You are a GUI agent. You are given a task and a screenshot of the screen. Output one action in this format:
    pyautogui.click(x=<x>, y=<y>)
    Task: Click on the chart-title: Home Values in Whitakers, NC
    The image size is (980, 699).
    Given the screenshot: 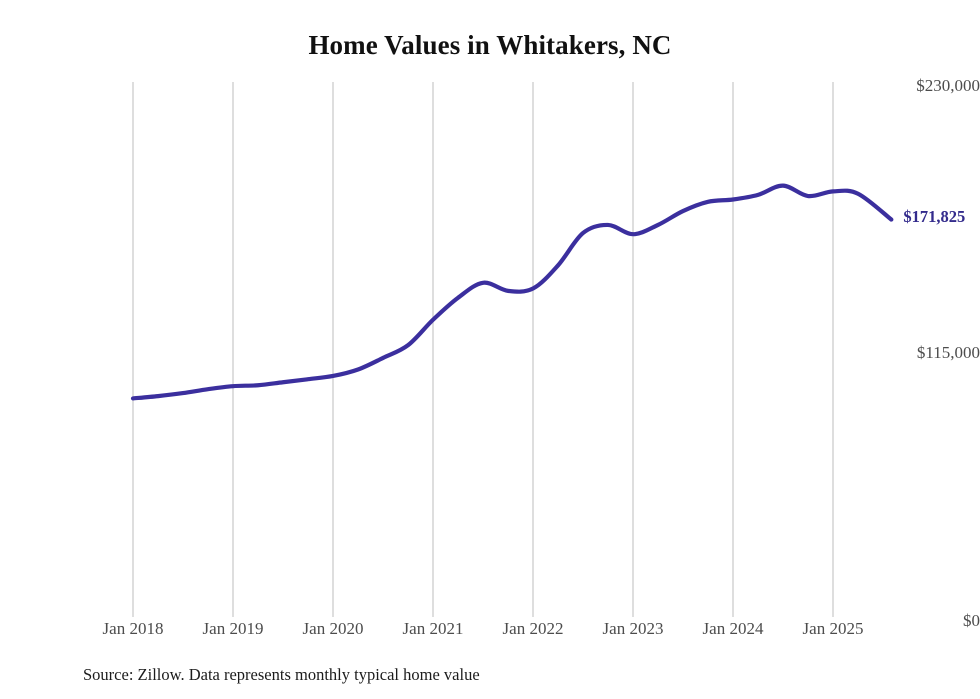 What is the action you would take?
    pyautogui.click(x=490, y=45)
    